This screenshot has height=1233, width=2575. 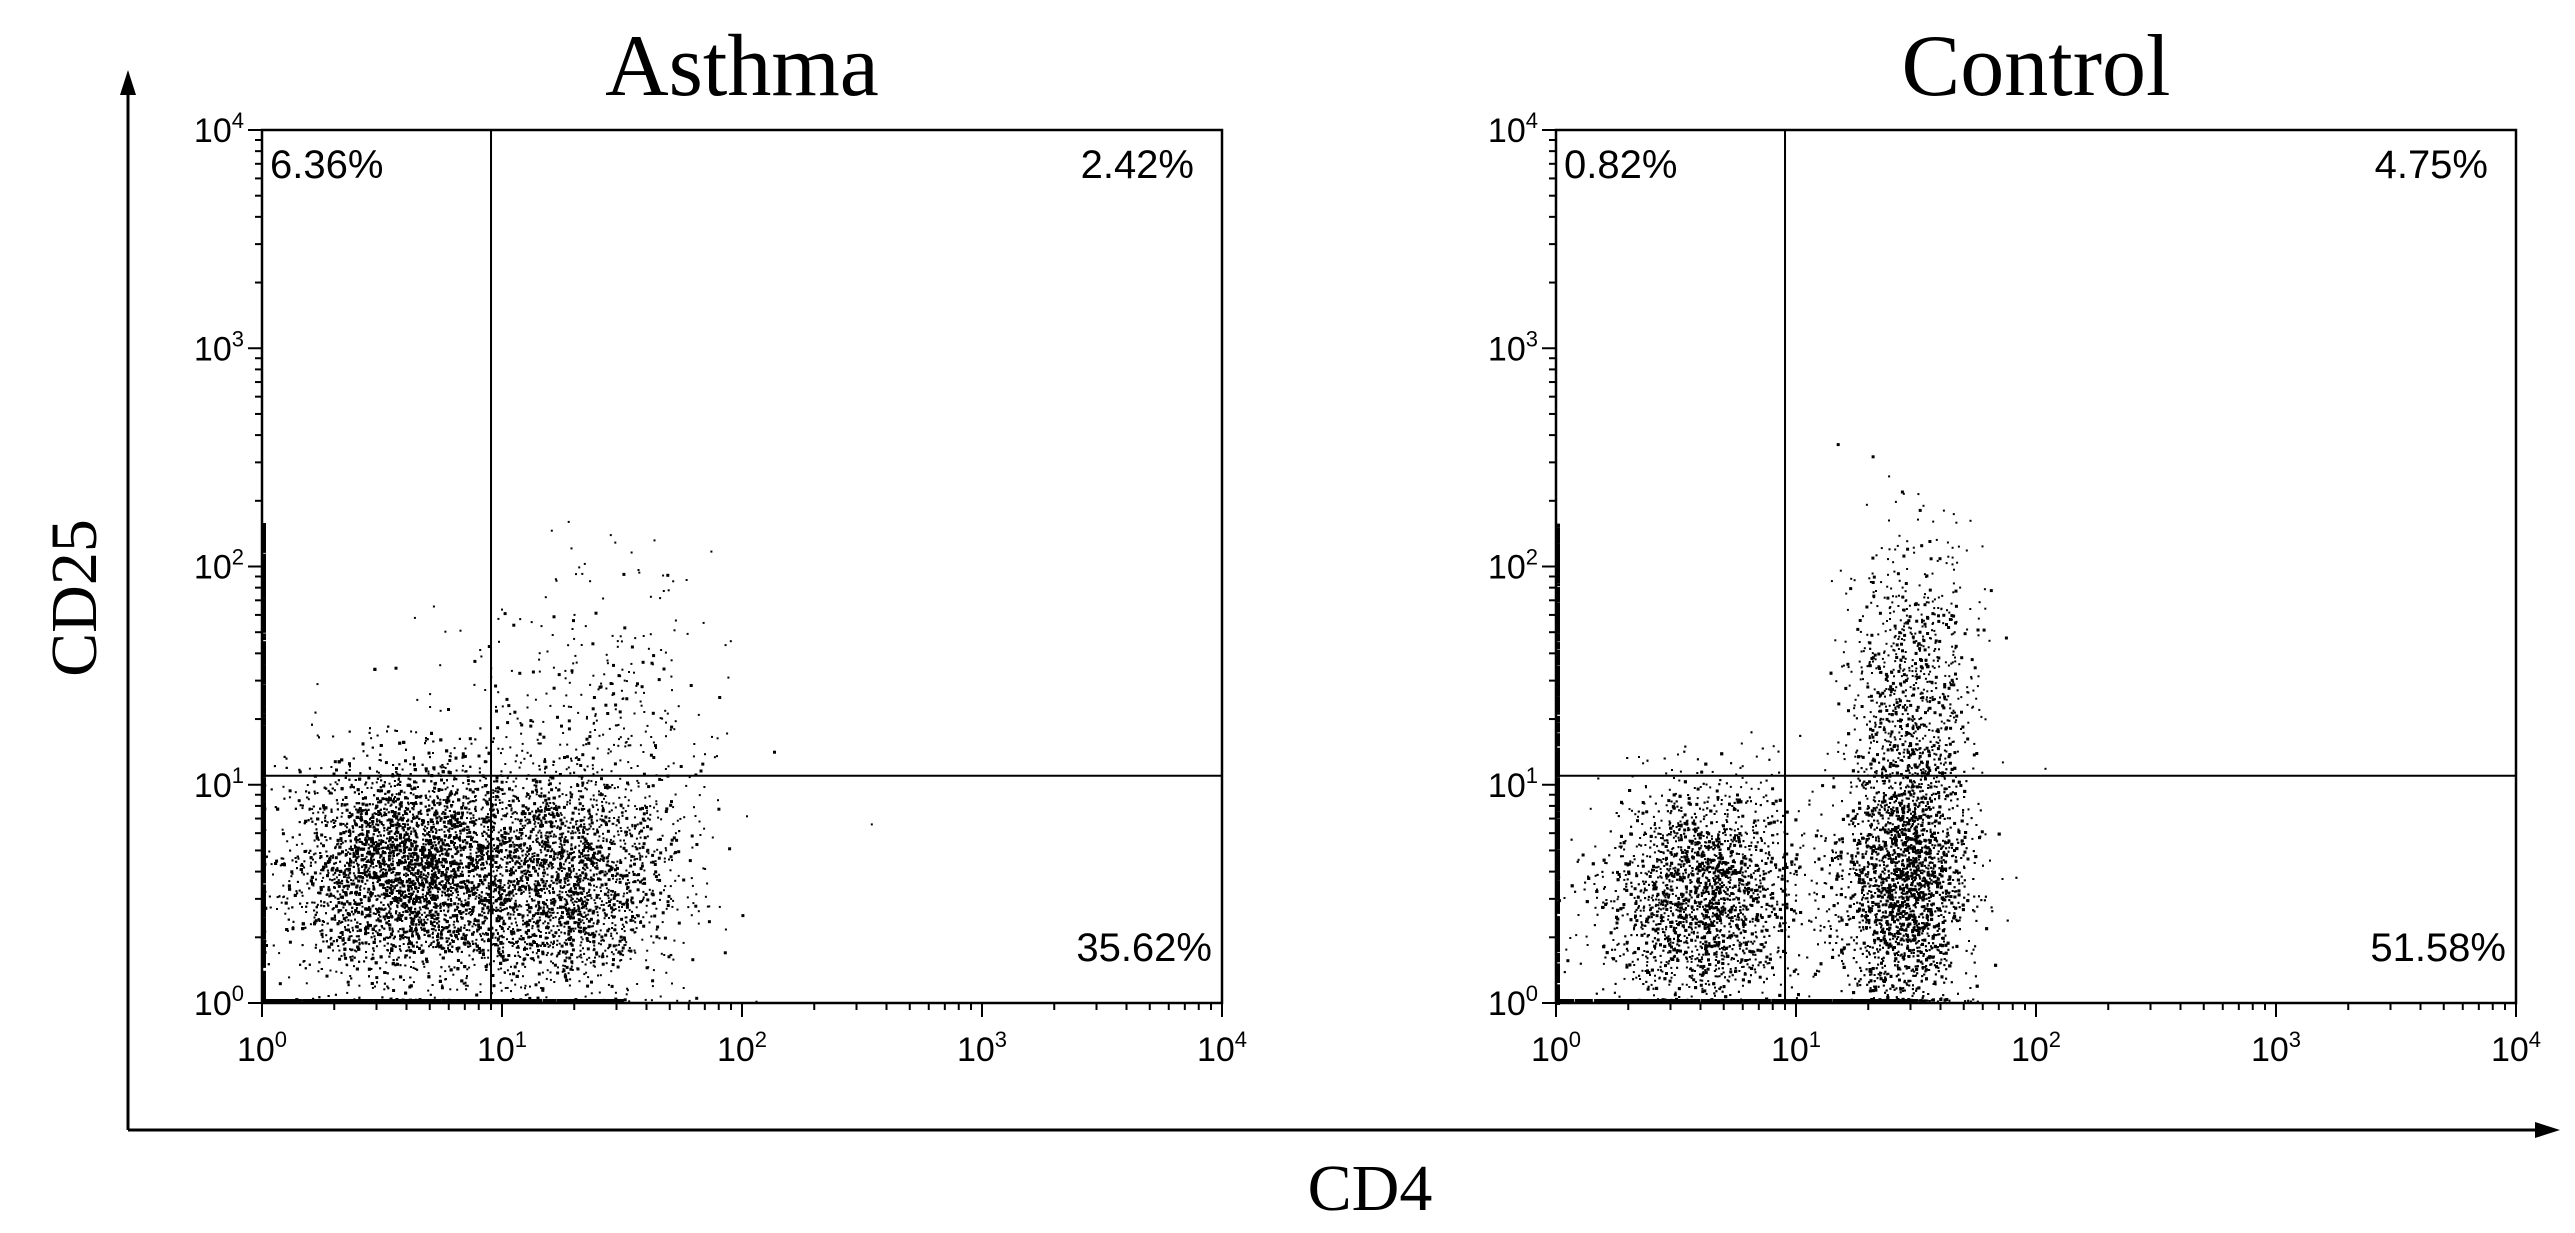 What do you see at coordinates (74, 598) in the screenshot?
I see `y-axis-label: CD25` at bounding box center [74, 598].